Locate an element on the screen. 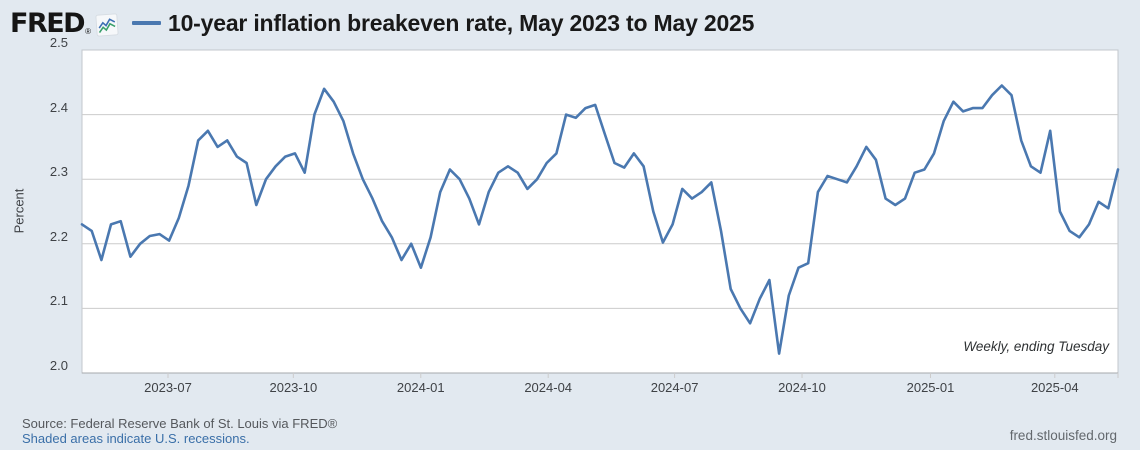 The height and width of the screenshot is (450, 1140). y-axis-title: Percent is located at coordinates (19, 211).